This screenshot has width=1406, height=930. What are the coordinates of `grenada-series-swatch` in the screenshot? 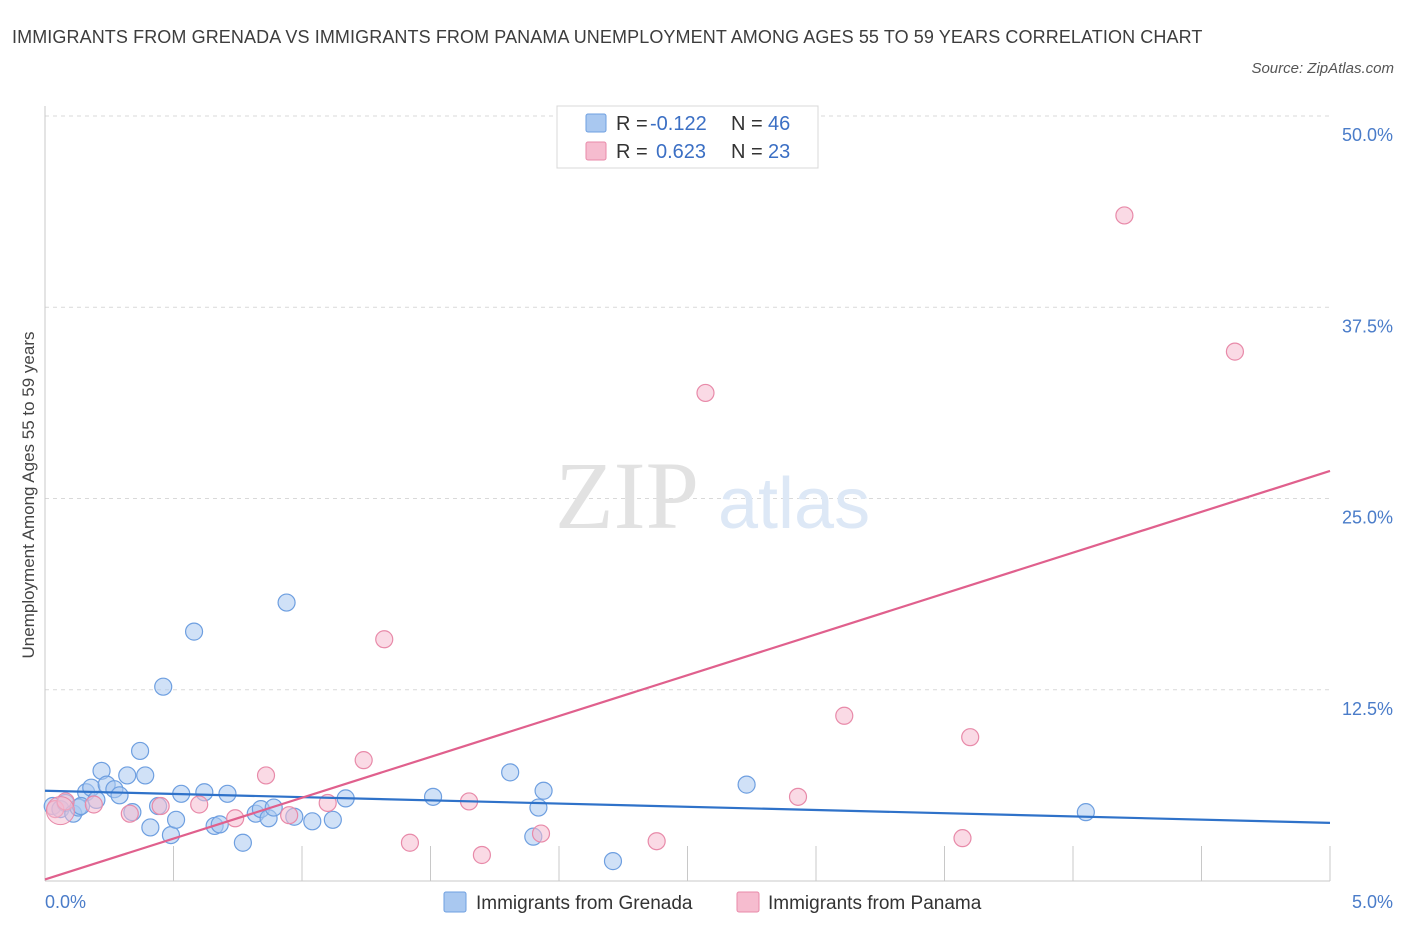 It's located at (455, 902).